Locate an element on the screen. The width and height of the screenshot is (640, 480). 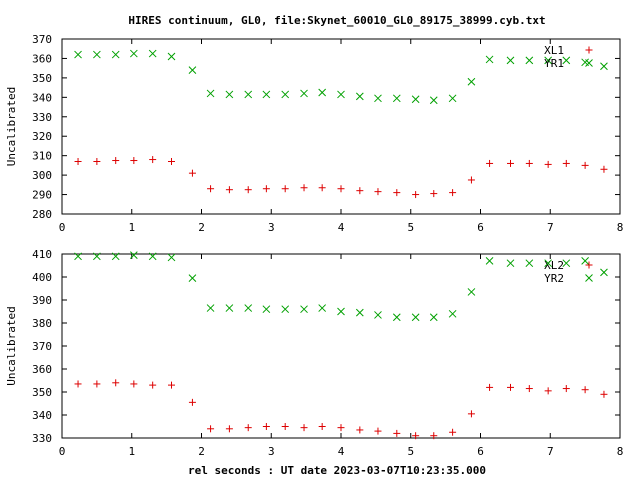
y-tick-label: 280 is located at coordinates (42, 214).